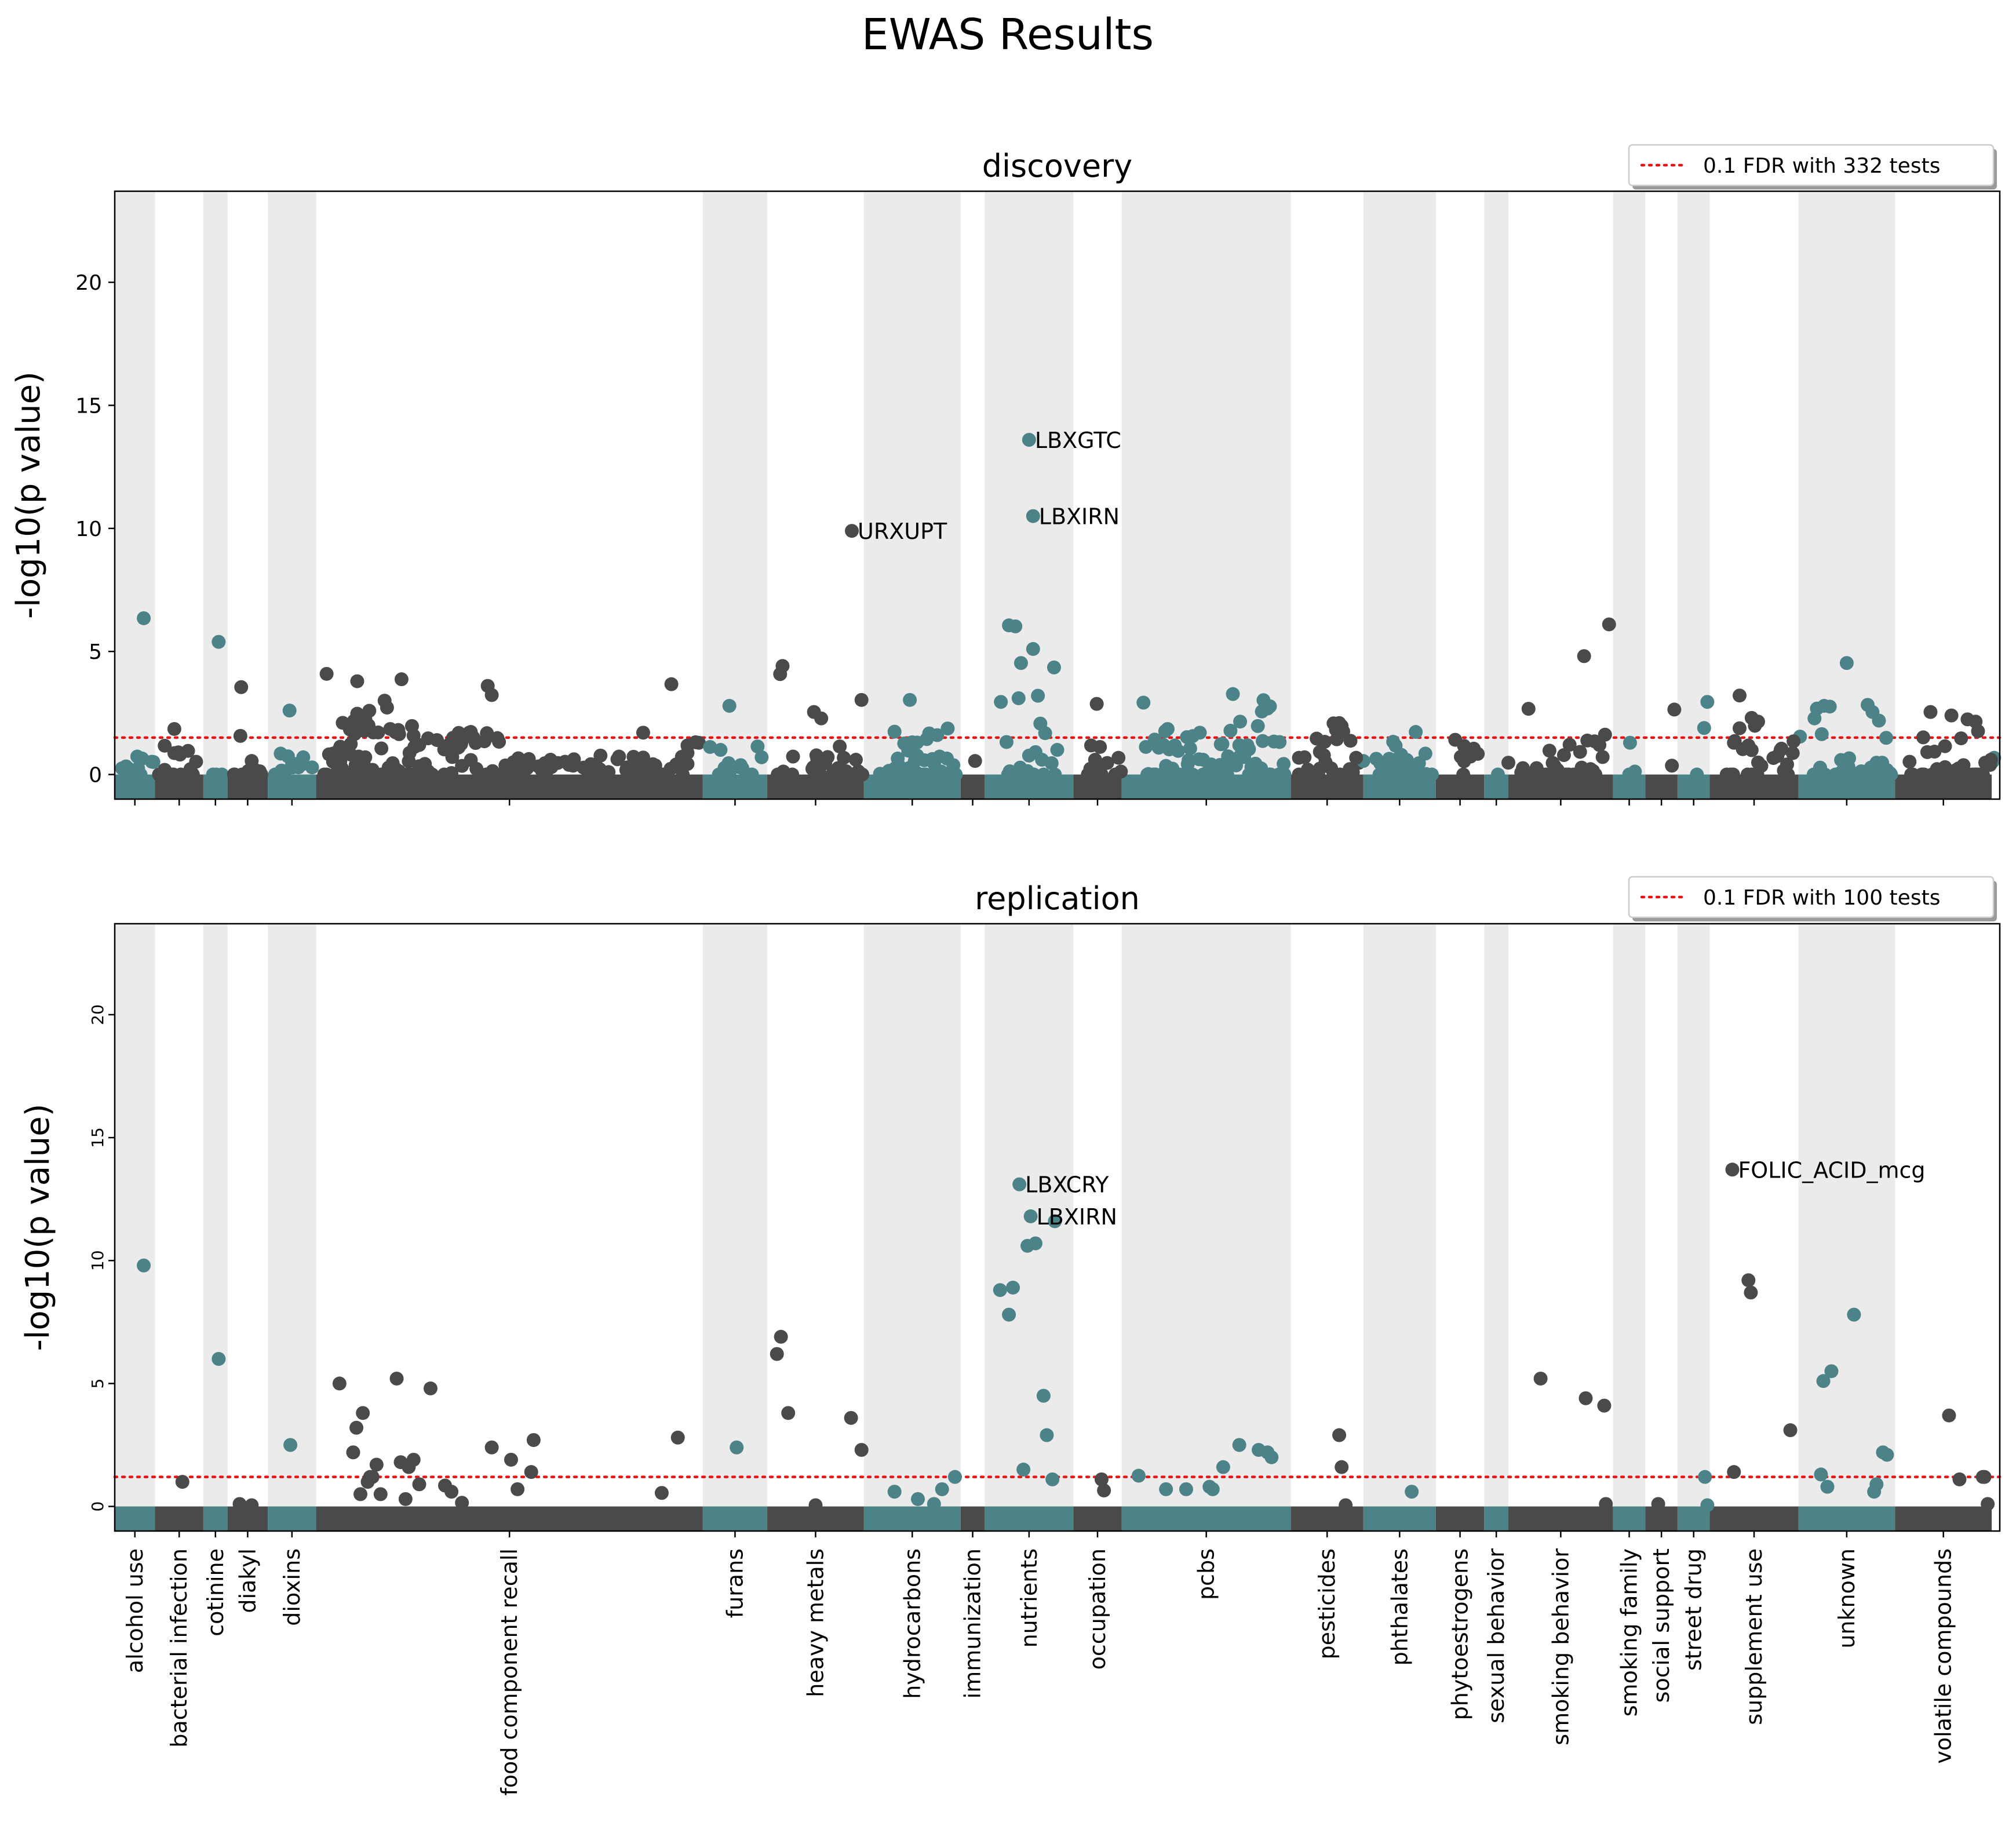  What do you see at coordinates (98, 1137) in the screenshot?
I see `replication-ytick-label: 15` at bounding box center [98, 1137].